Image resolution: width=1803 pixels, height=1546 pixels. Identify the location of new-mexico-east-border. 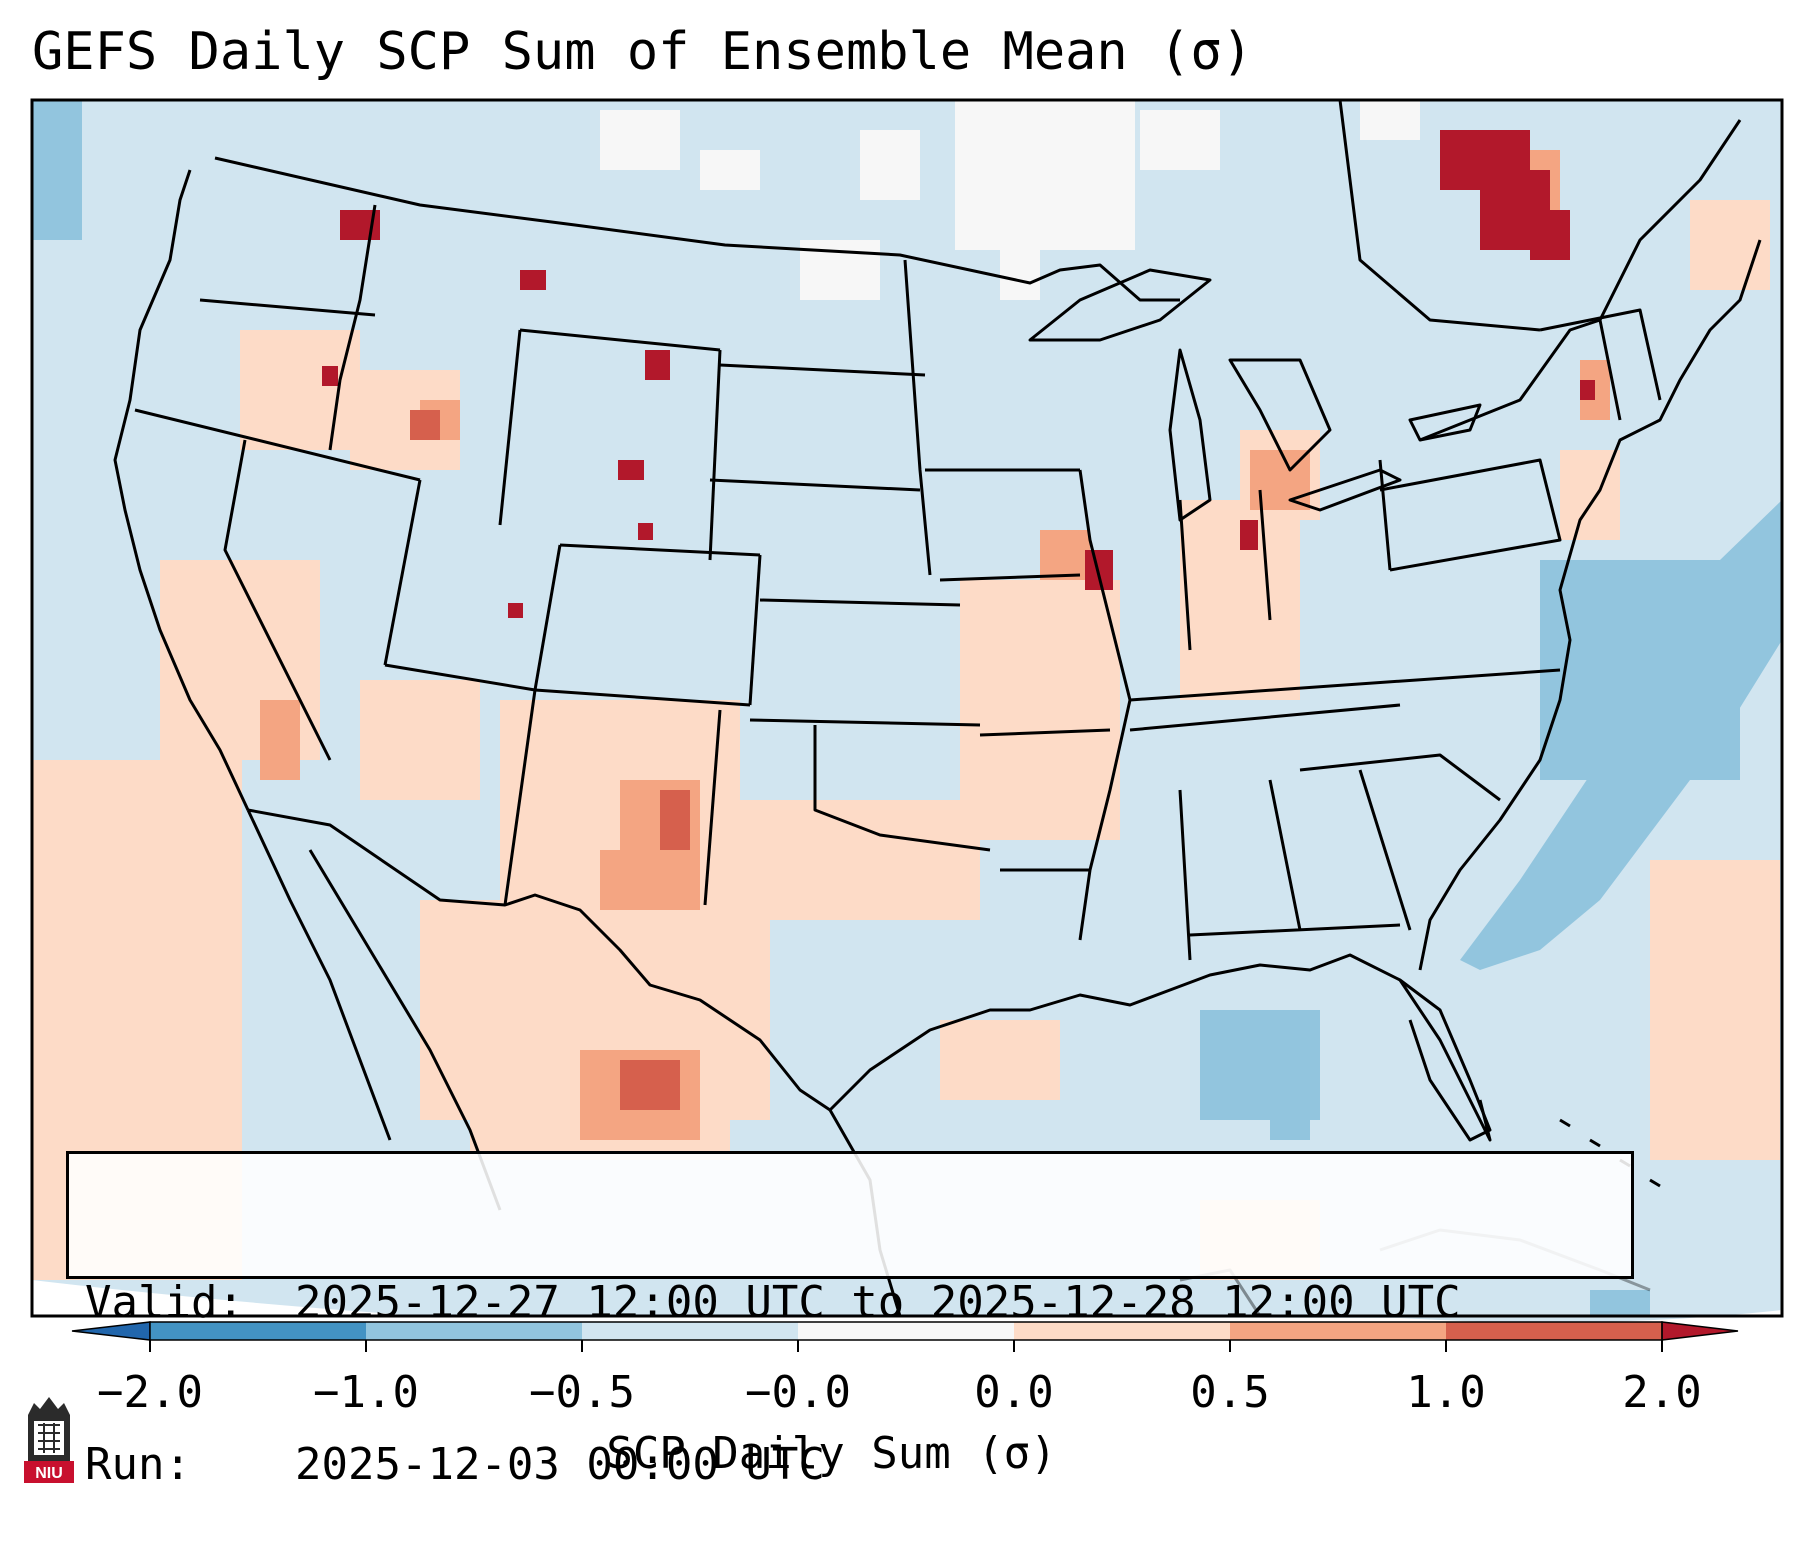
(712, 807).